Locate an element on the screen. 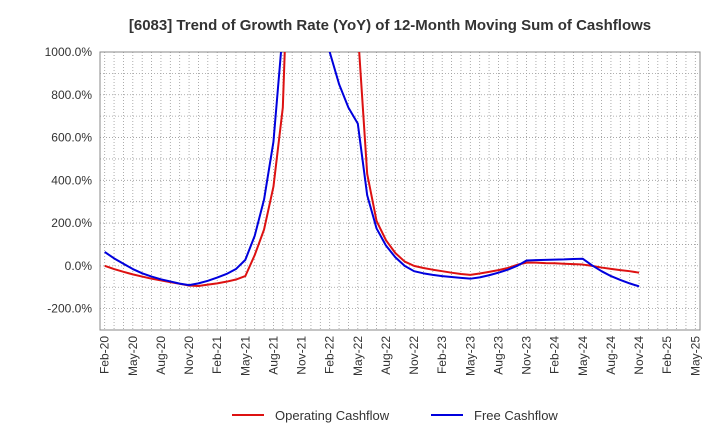  x-tick-label: Nov-21 is located at coordinates (302, 355).